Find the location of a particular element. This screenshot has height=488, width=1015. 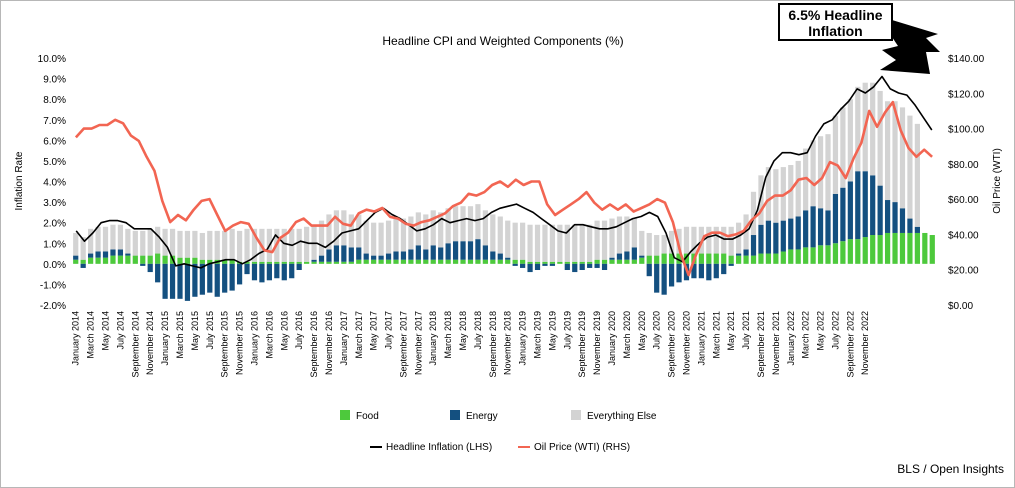

y2-axis-label: Oil Price (WTI) is located at coordinates (997, 181).